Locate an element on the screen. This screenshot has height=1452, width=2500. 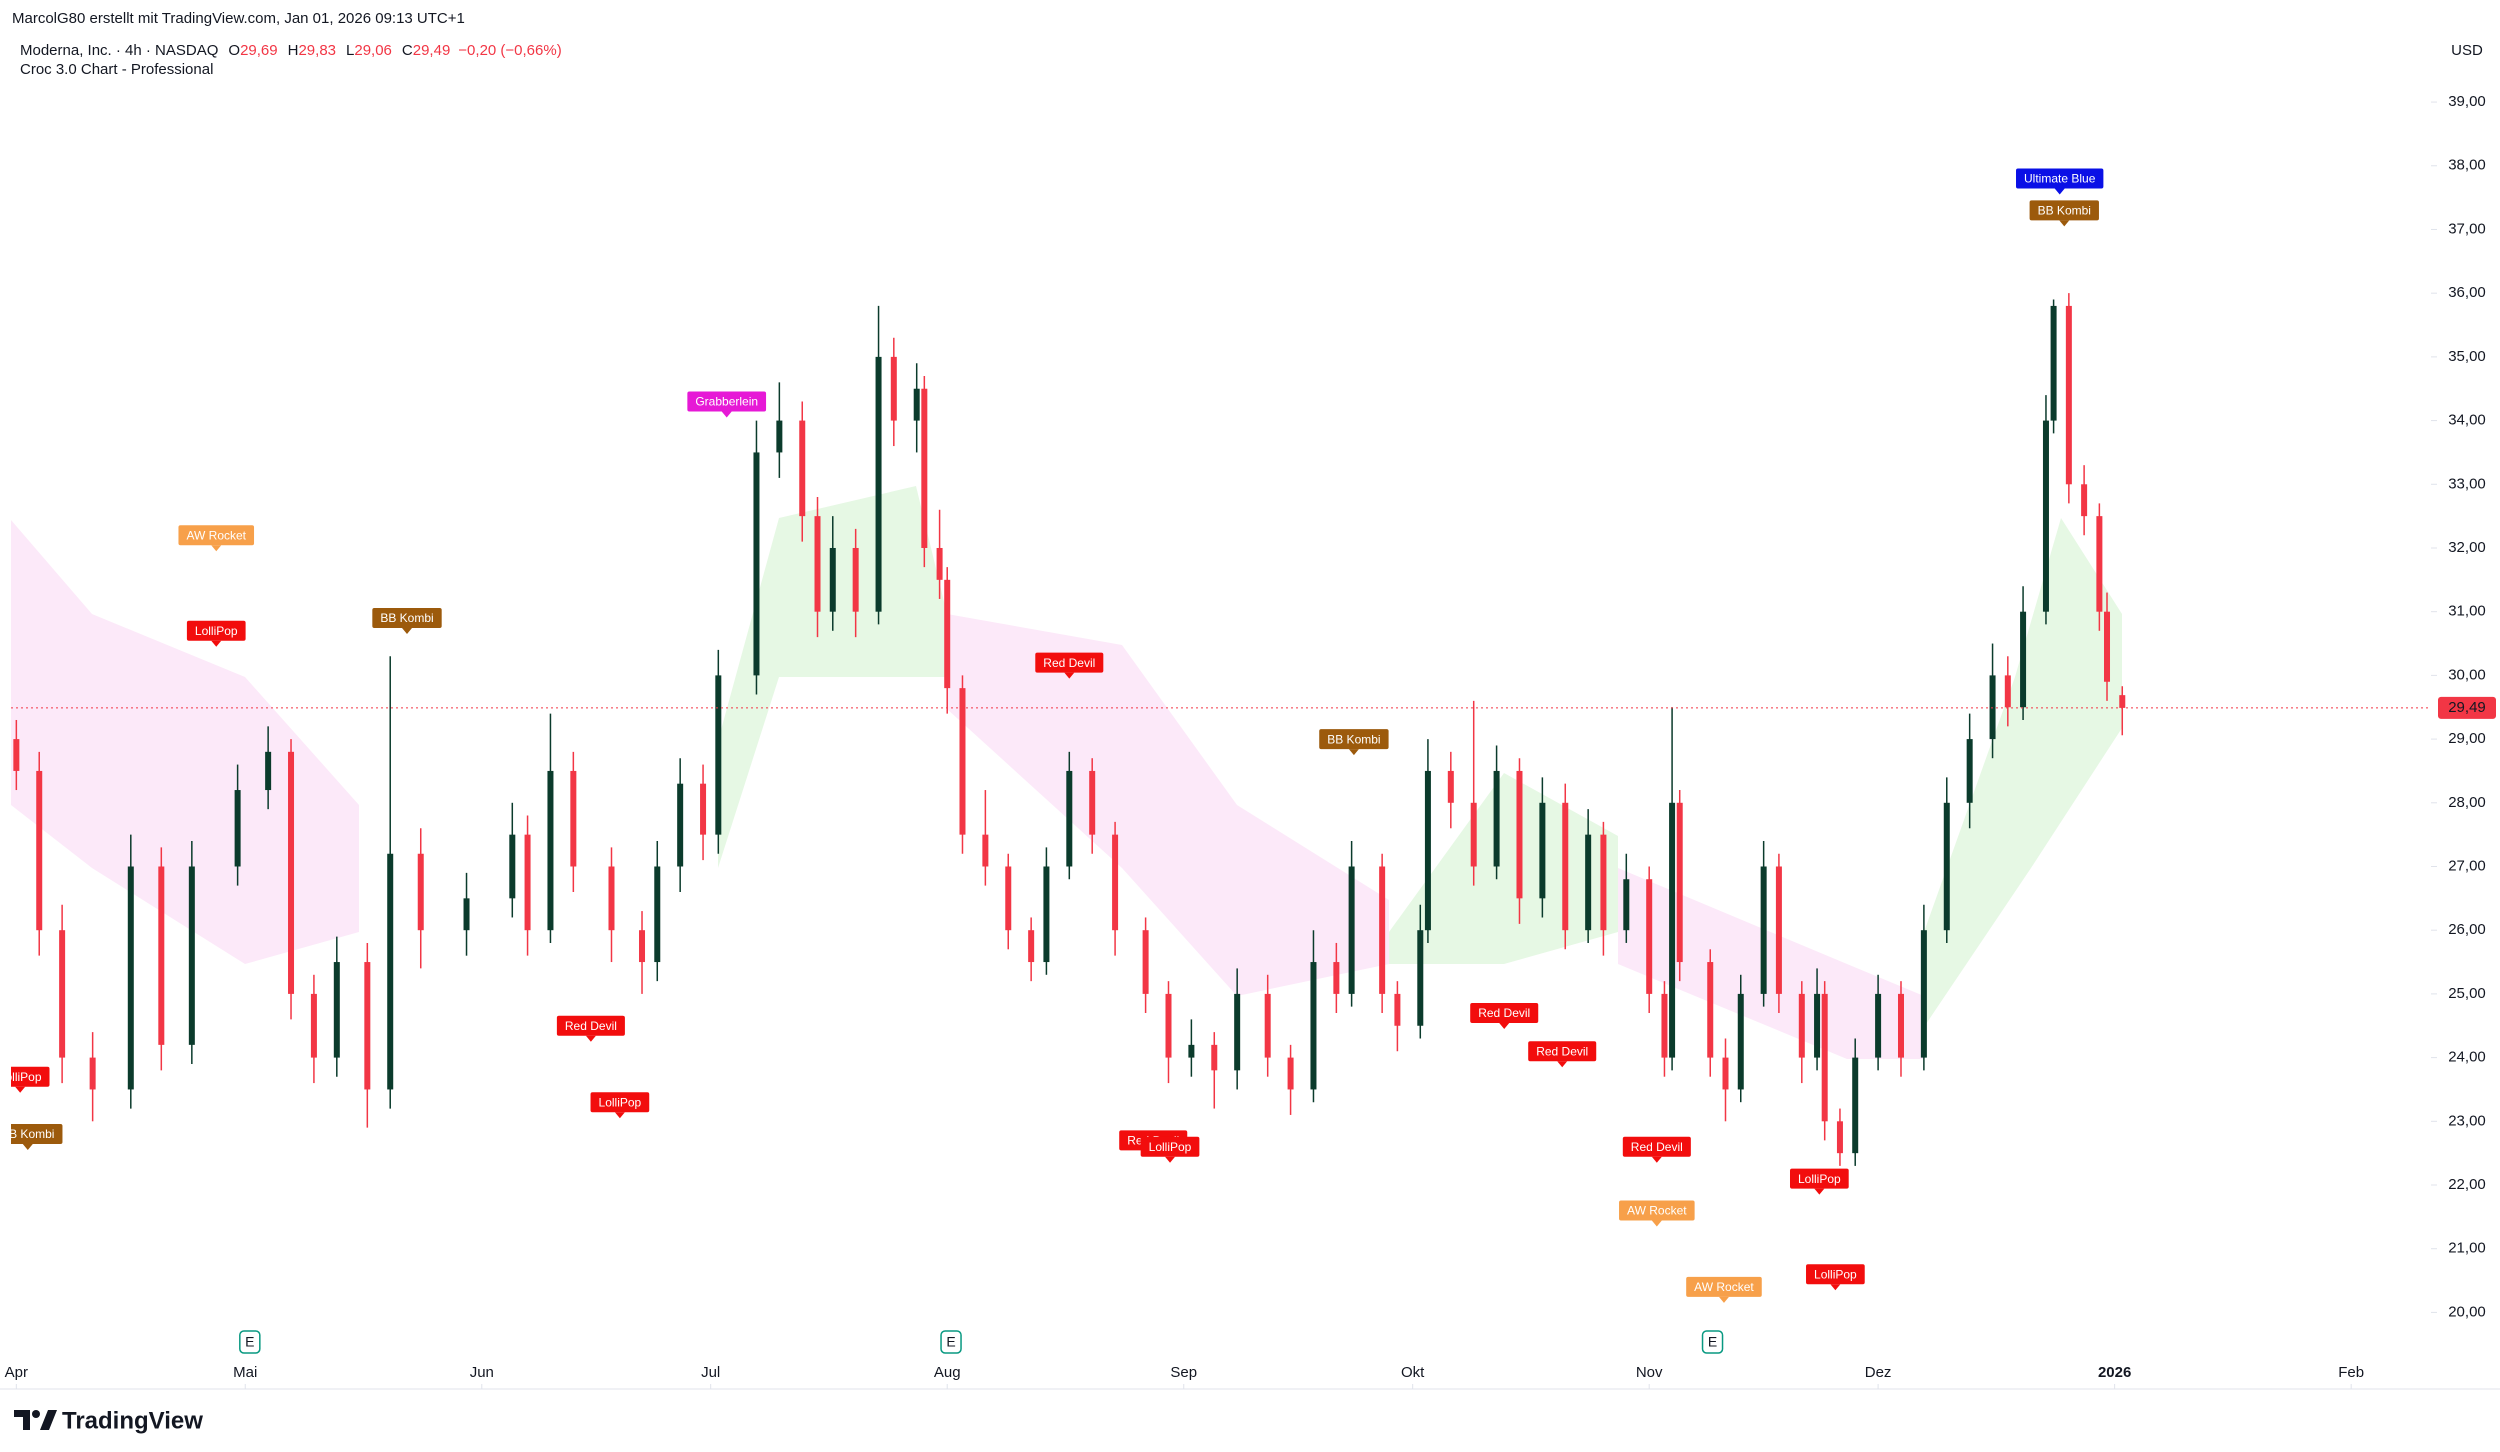
legend-key: C is located at coordinates (407, 50).